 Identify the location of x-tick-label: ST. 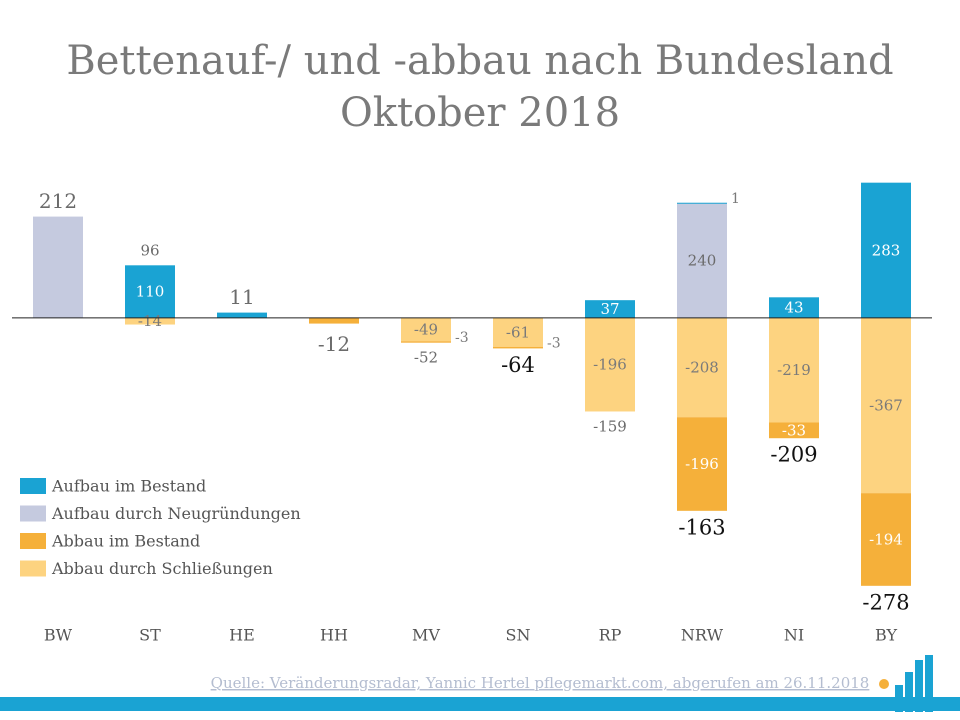
(150, 635).